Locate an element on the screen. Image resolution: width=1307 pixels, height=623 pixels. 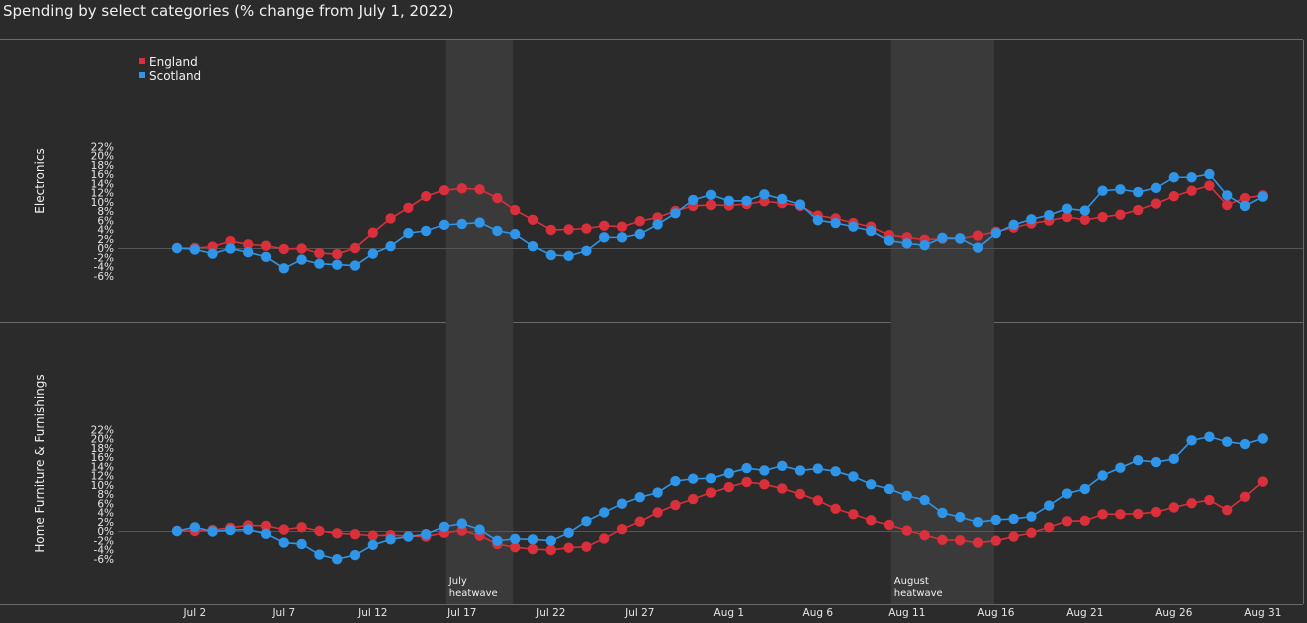
legend-label-scotland: Scotland is located at coordinates (175, 76).